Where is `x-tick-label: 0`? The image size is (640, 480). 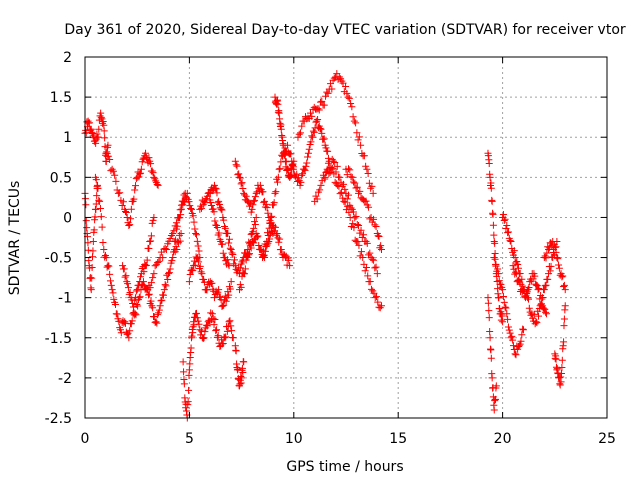
x-tick-label: 0 is located at coordinates (85, 439).